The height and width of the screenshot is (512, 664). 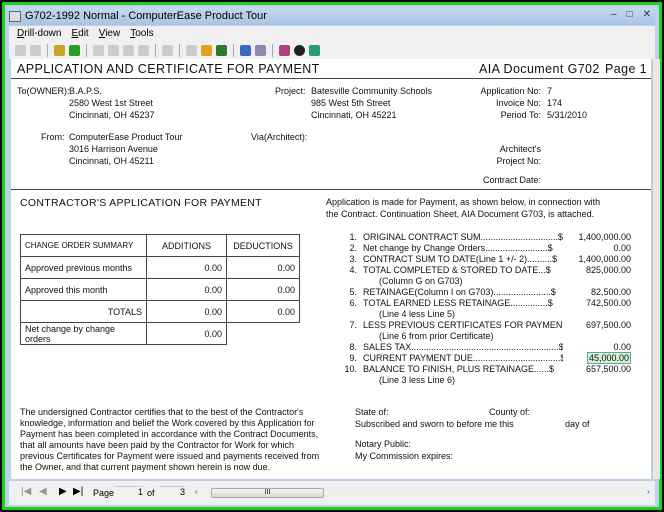 What do you see at coordinates (353, 292) in the screenshot?
I see `line-number: 5.` at bounding box center [353, 292].